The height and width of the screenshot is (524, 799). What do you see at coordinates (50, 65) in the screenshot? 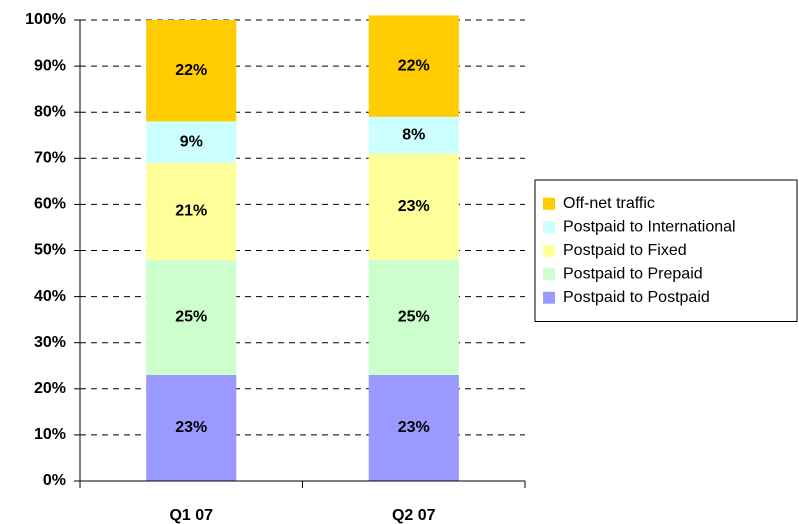
I see `y-tick-label: 90%` at bounding box center [50, 65].